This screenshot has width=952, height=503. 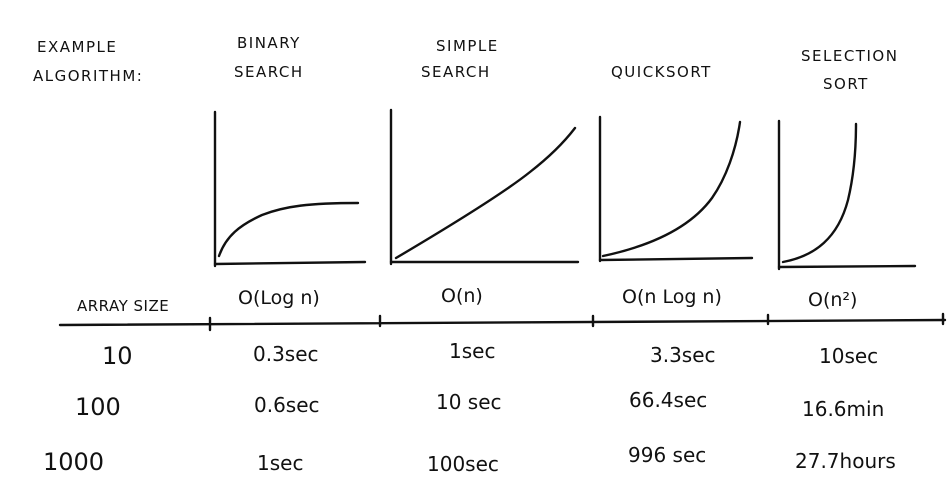 What do you see at coordinates (819, 193) in the screenshot?
I see `selection-sort-curve` at bounding box center [819, 193].